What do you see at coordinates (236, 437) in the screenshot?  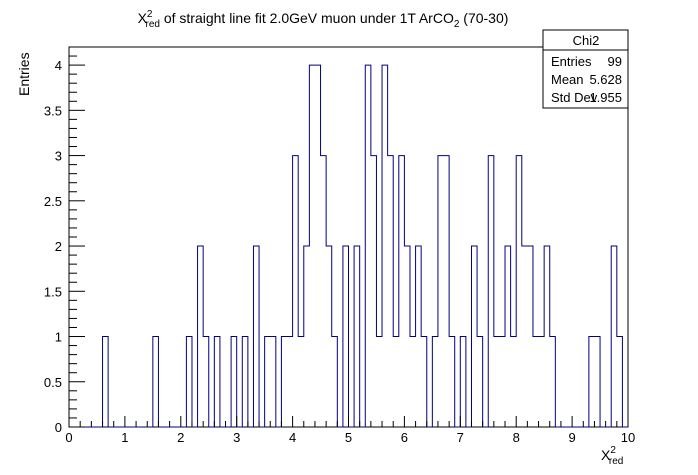 I see `x-tick-label: 3` at bounding box center [236, 437].